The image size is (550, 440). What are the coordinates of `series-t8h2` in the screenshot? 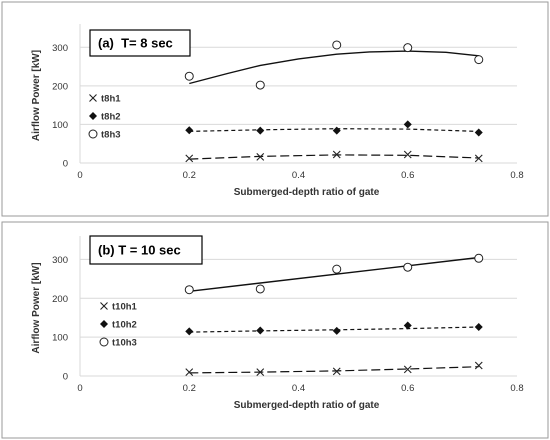 It's located at (334, 128).